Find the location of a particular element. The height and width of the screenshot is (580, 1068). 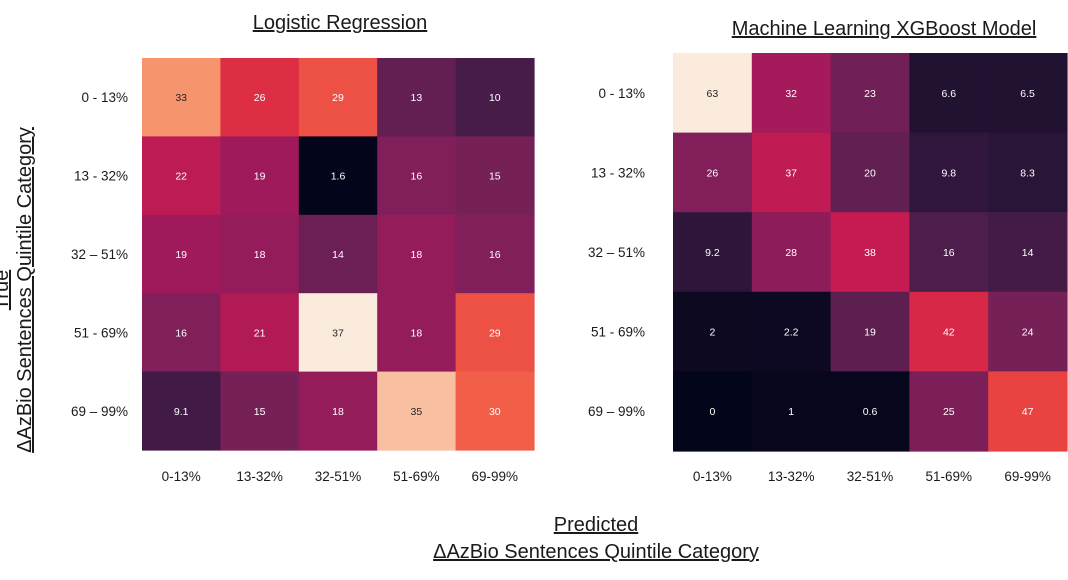

cell-value-lr-r1-c4: 15 is located at coordinates (495, 177).